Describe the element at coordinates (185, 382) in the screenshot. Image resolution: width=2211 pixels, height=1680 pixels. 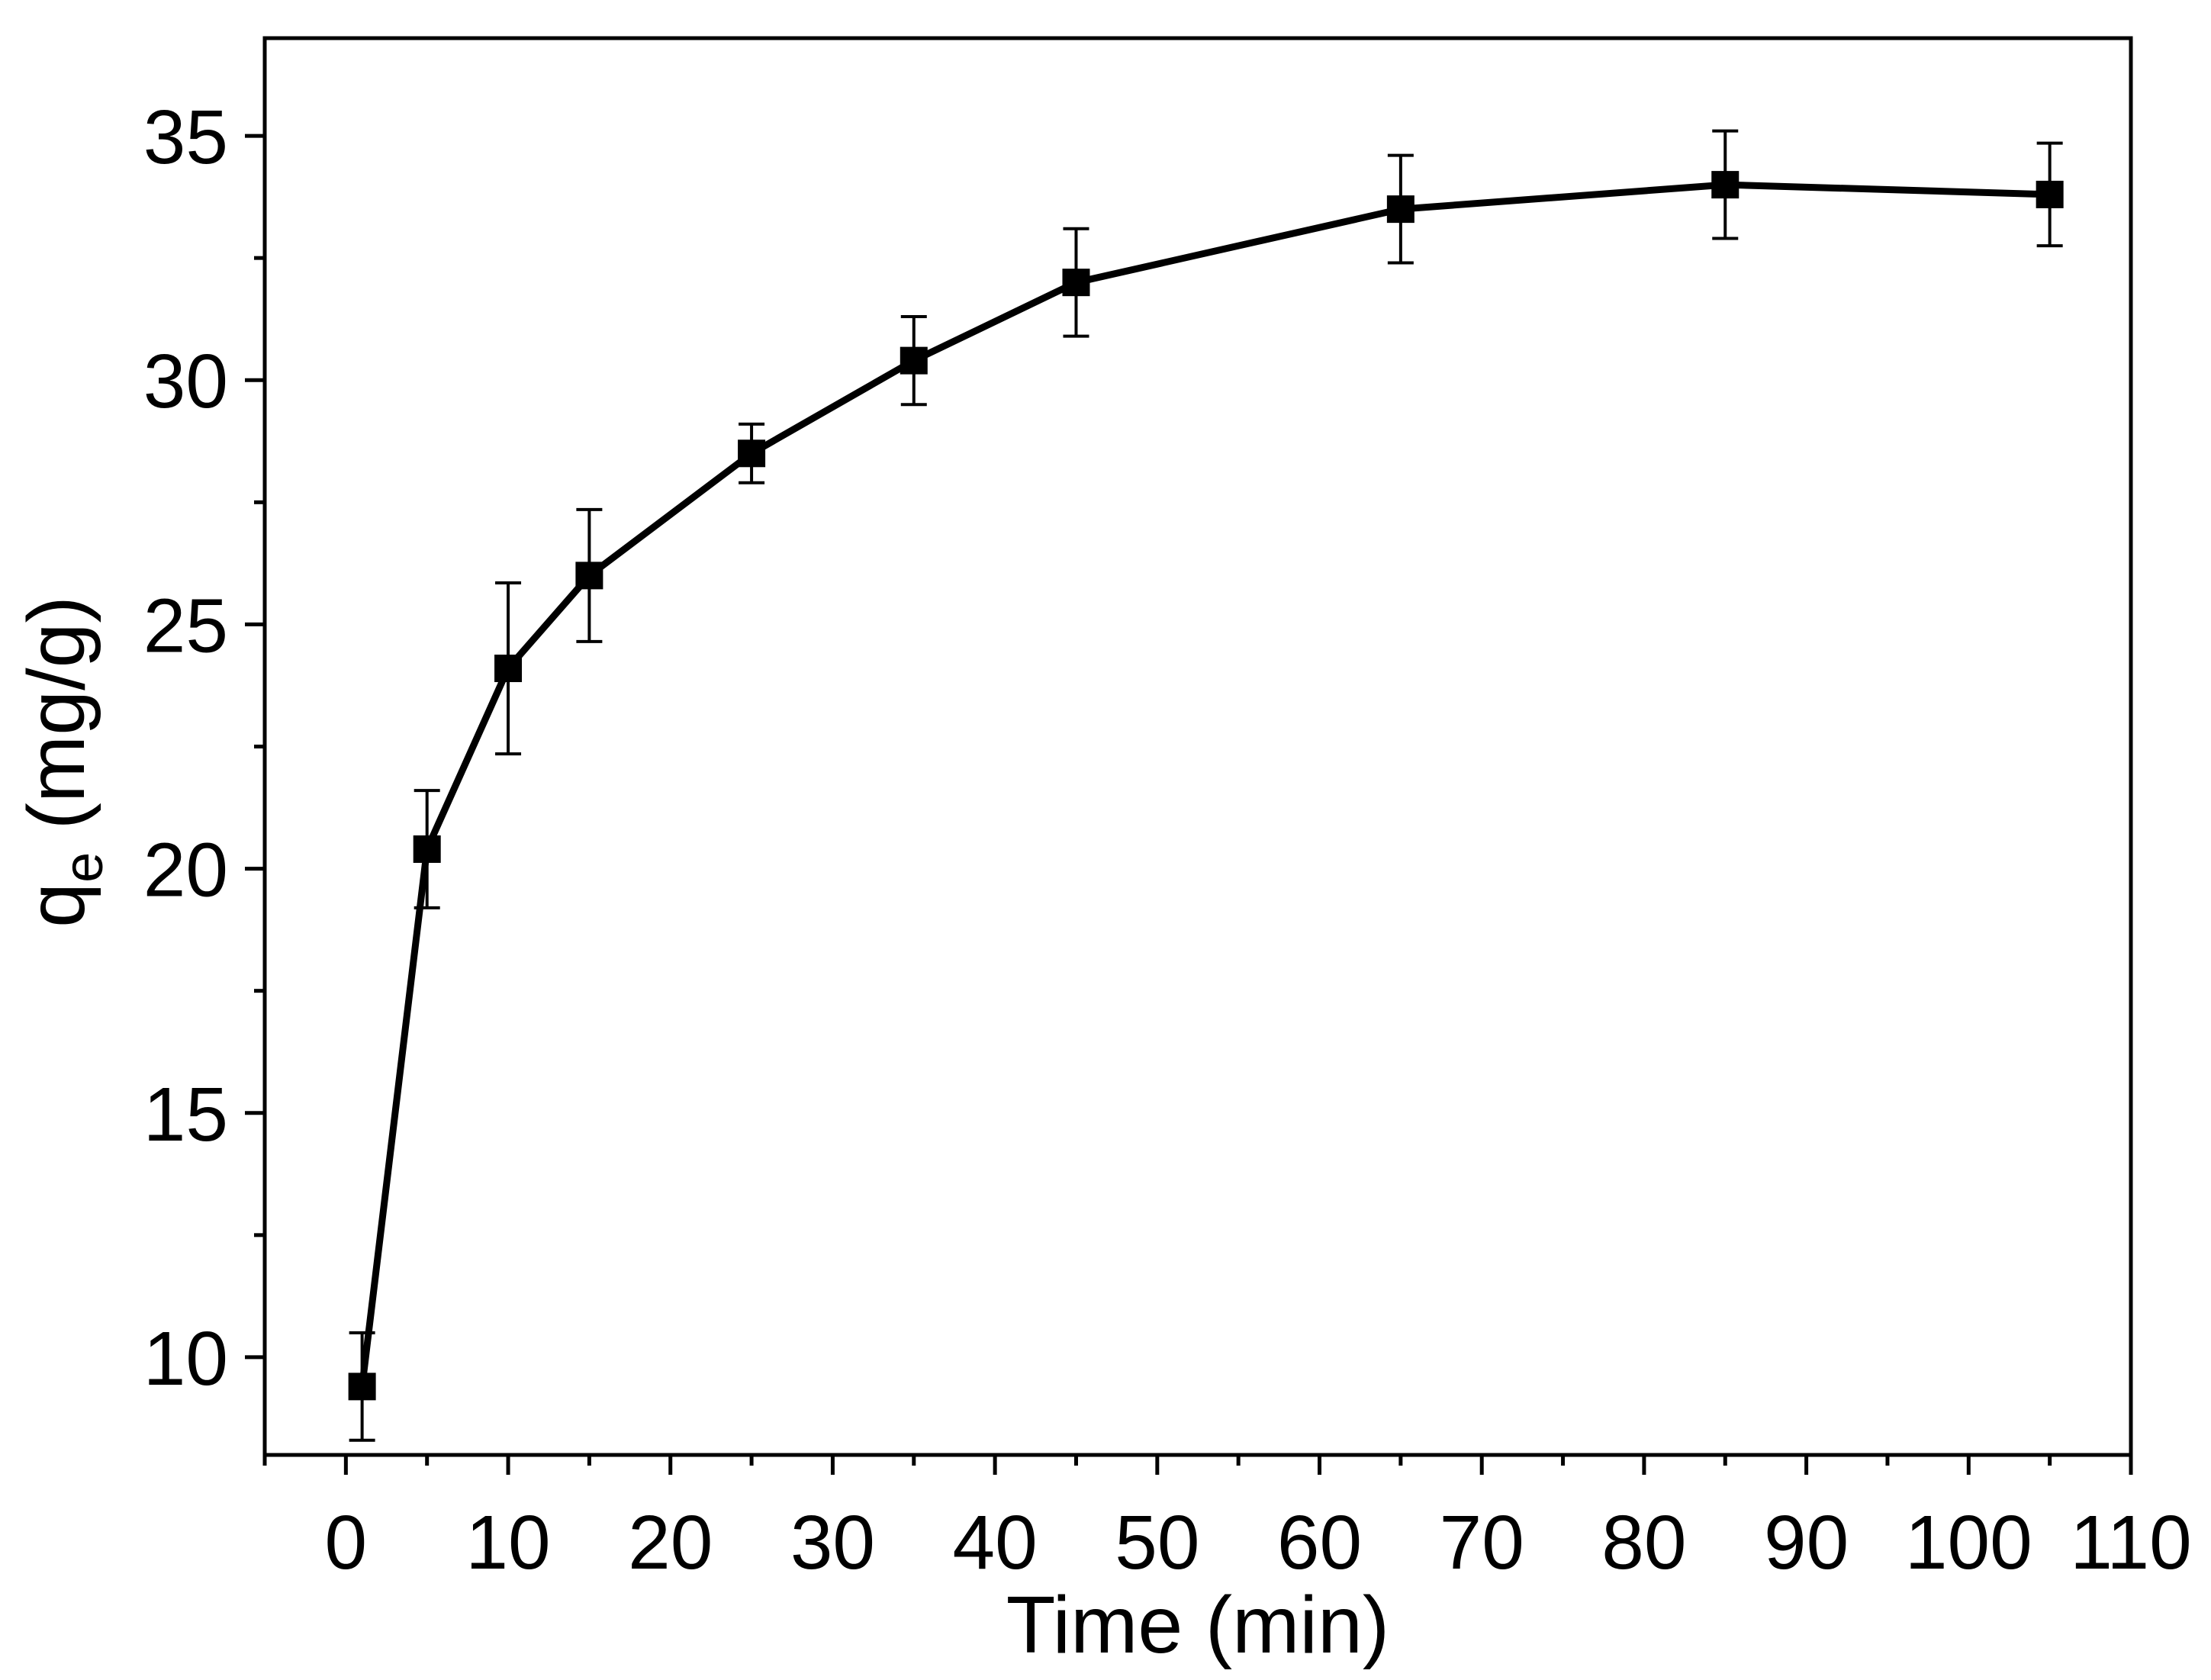
I see `y-tick-label: 30` at that location.